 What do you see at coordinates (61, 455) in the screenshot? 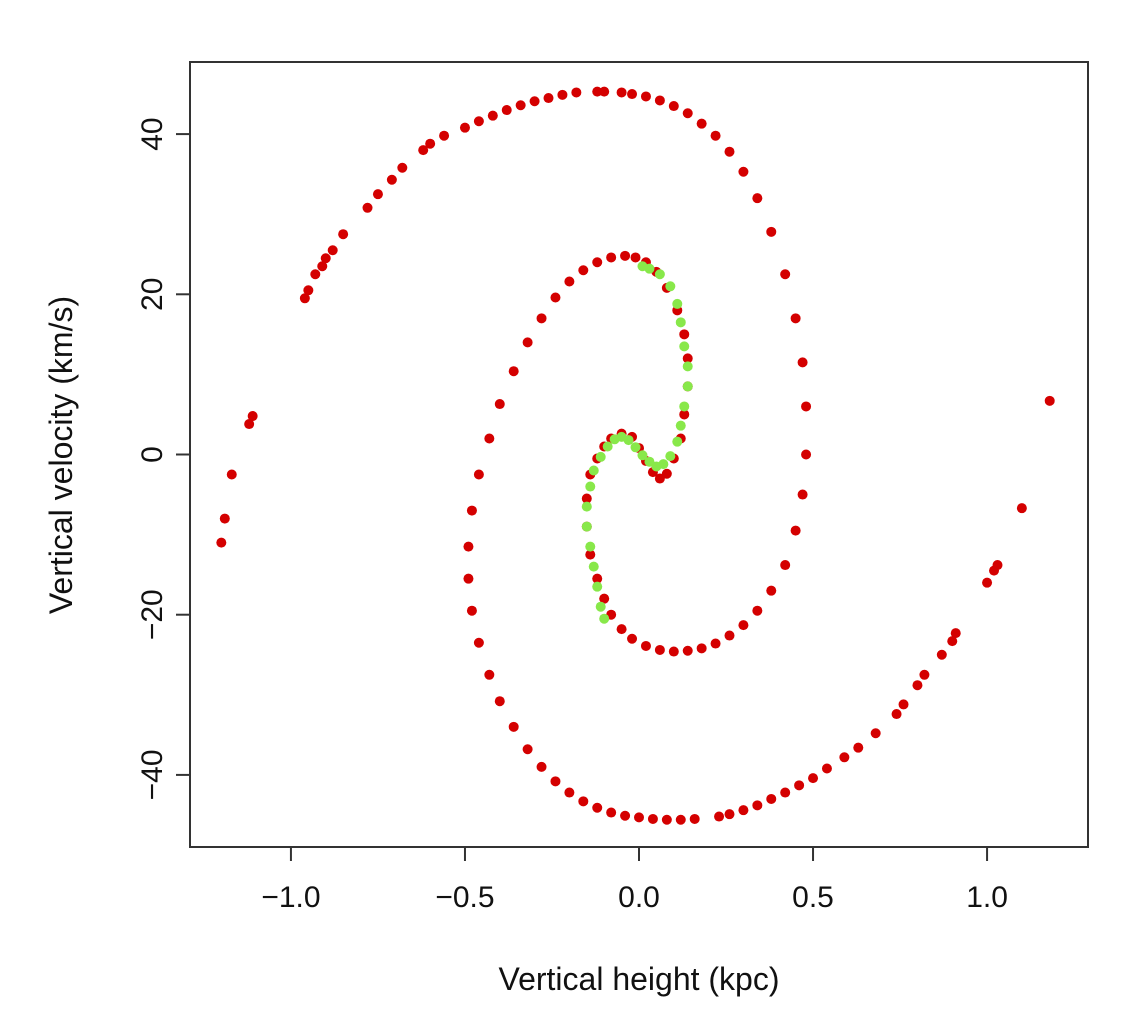
I see `y-axis-title: Vertical velocity (km/s)` at bounding box center [61, 455].